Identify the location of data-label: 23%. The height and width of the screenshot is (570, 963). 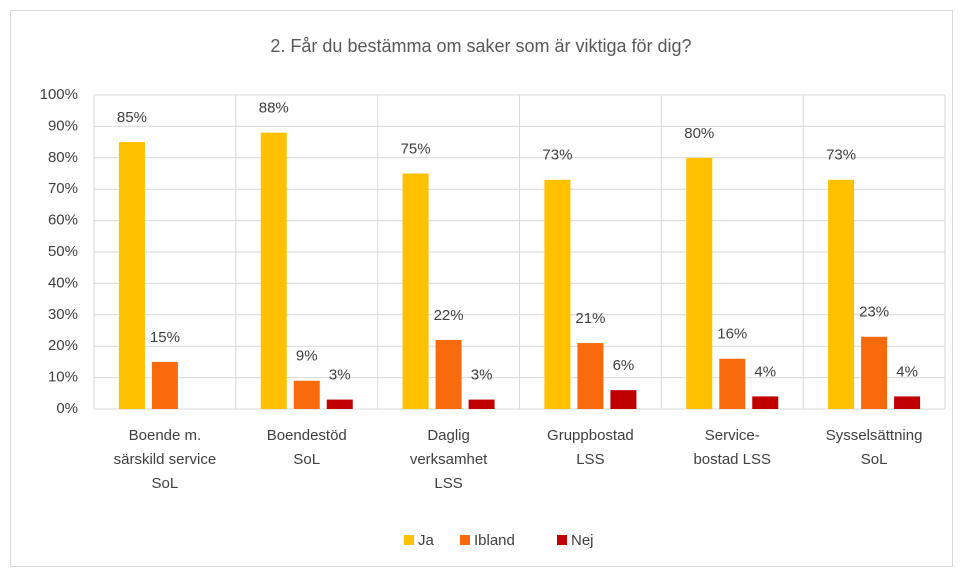
(874, 312).